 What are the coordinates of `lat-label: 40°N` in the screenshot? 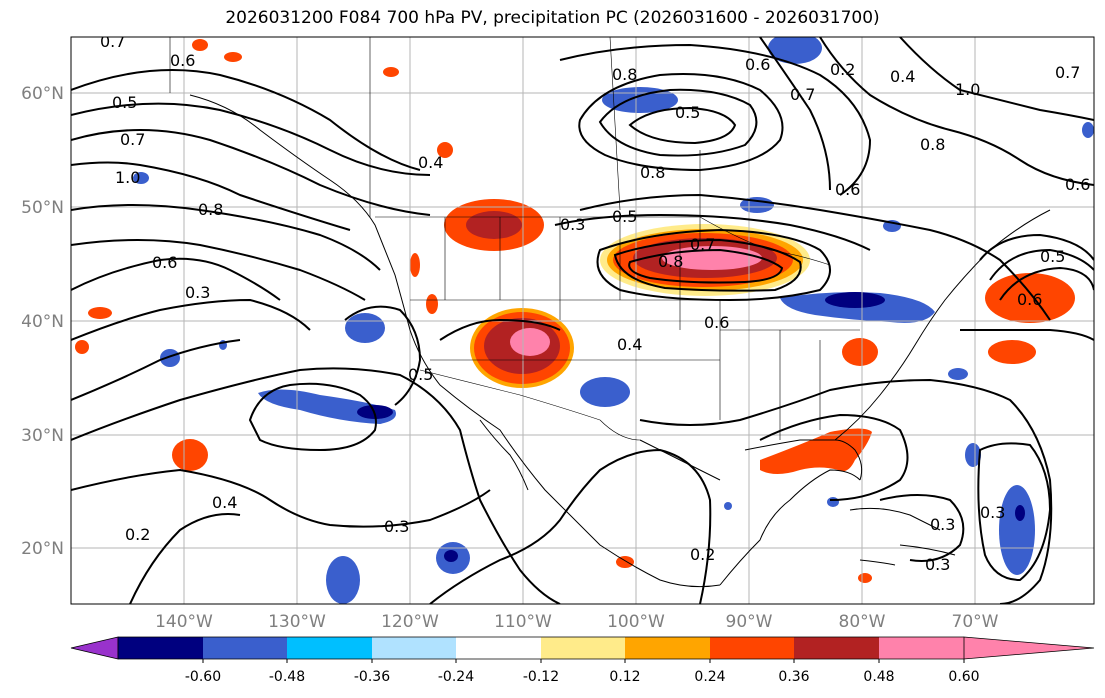 It's located at (42, 322).